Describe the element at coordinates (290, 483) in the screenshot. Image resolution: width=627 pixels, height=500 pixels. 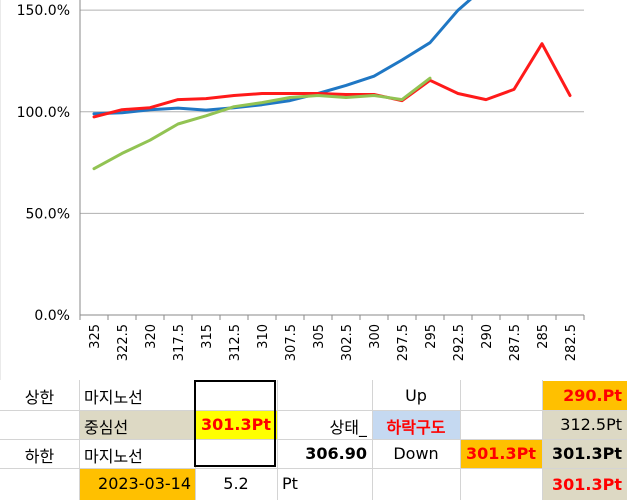
I see `cell-r4-c2: Pt` at that location.